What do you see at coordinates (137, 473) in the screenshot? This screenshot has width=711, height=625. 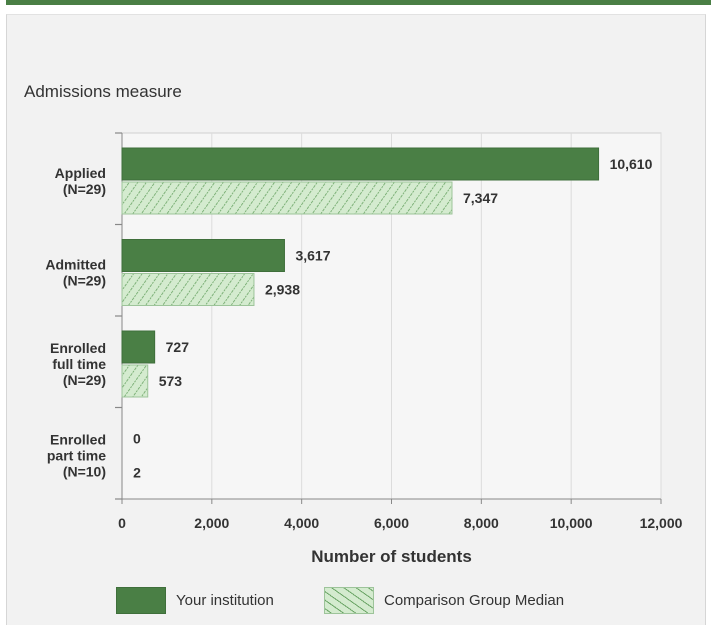 I see `data-label: 2` at bounding box center [137, 473].